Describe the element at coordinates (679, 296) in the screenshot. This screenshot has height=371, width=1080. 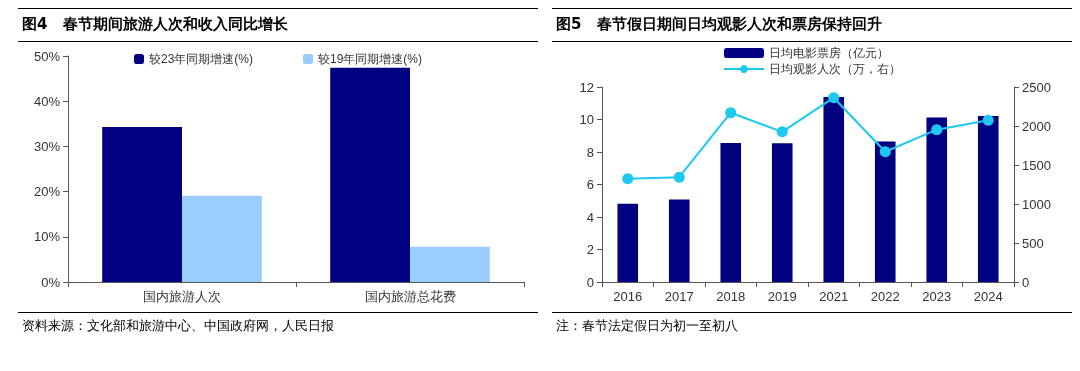
I see `x-tick-label: 2017` at that location.